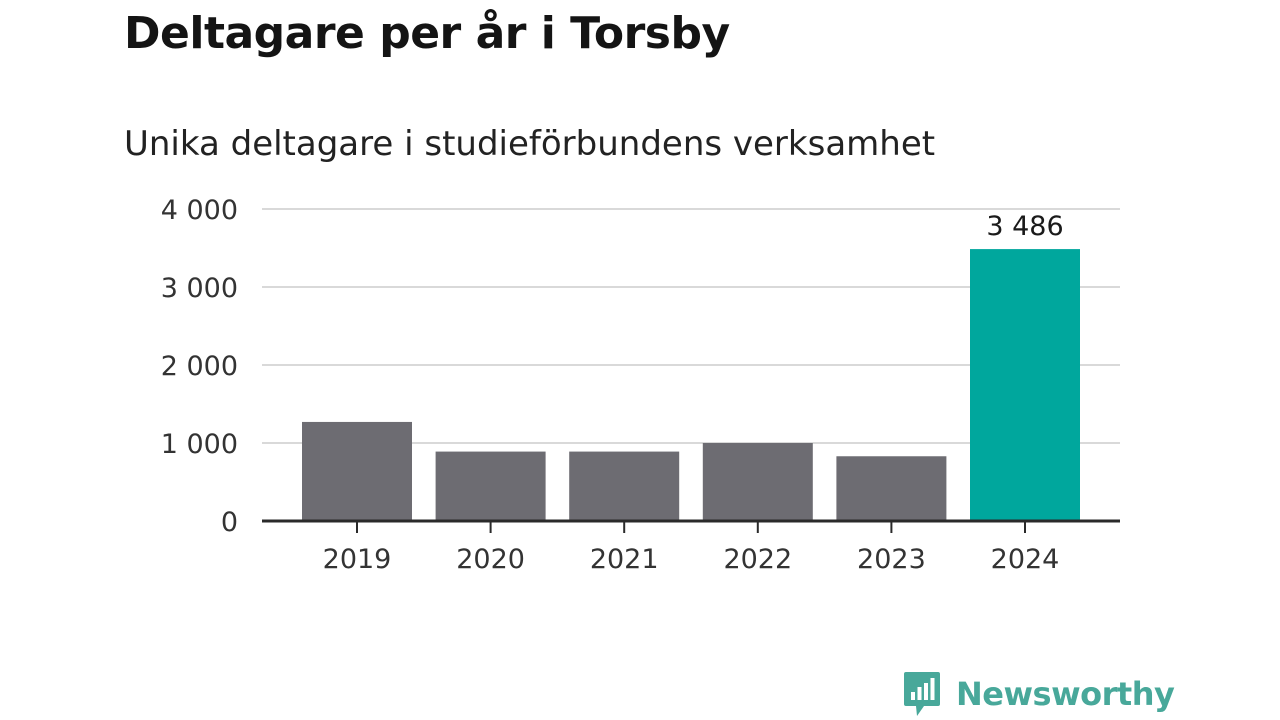  Describe the element at coordinates (199, 366) in the screenshot. I see `y-tick-label: 2 000` at that location.